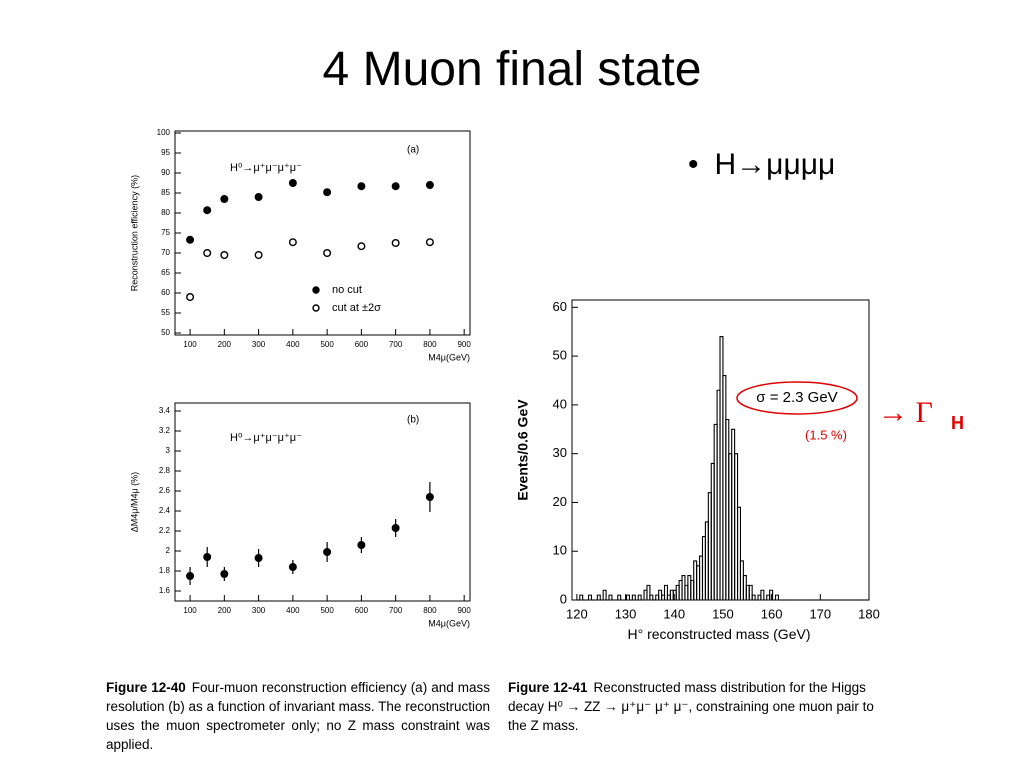 This screenshot has height=768, width=1024. I want to click on gamma-arrow: → Γ, so click(905, 412).